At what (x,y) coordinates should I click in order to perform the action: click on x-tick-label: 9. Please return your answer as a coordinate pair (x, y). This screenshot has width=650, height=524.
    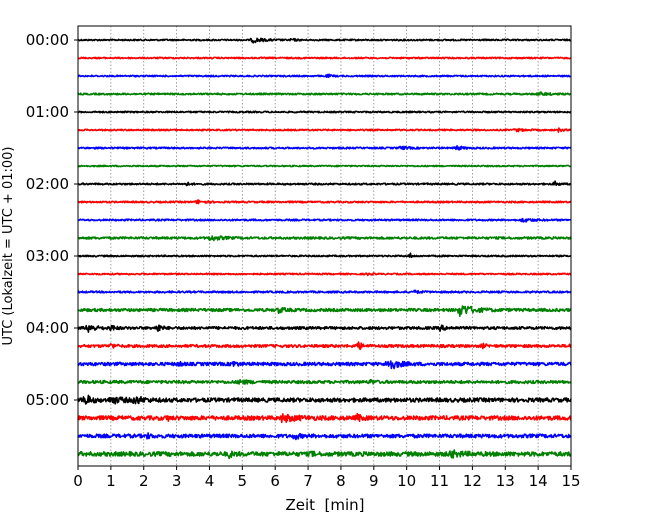
    Looking at the image, I should click on (374, 481).